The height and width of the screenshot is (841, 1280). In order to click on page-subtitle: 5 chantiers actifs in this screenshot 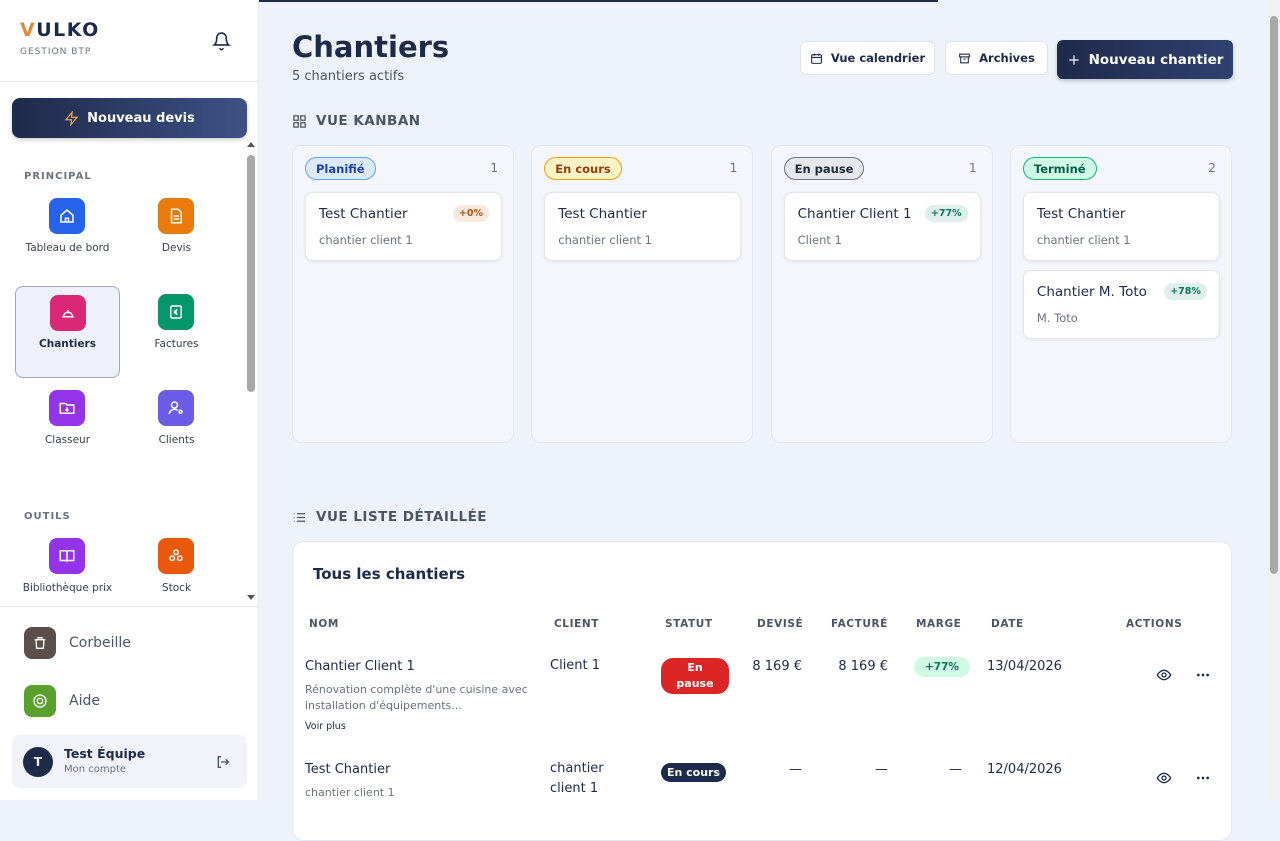, I will do `click(348, 76)`.